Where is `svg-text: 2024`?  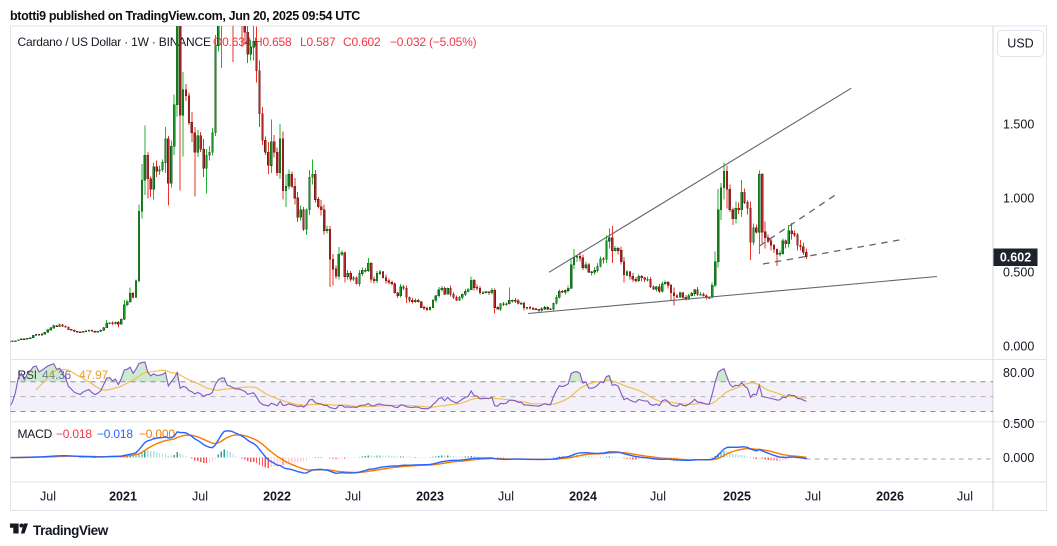
svg-text: 2024 is located at coordinates (583, 497).